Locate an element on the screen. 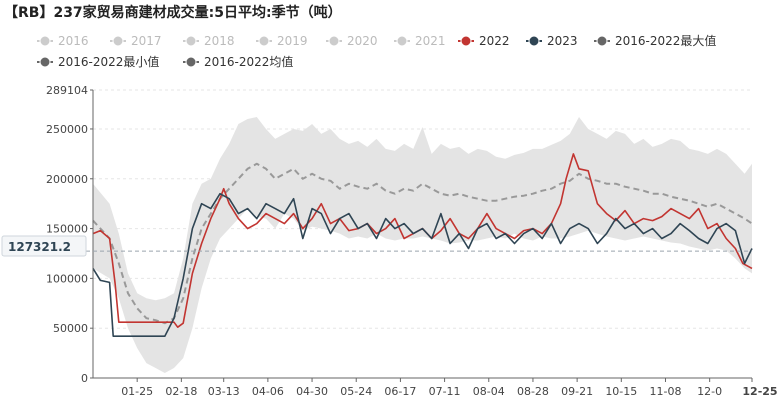 The image size is (784, 405). legend-label-6: 2022 is located at coordinates (494, 41).